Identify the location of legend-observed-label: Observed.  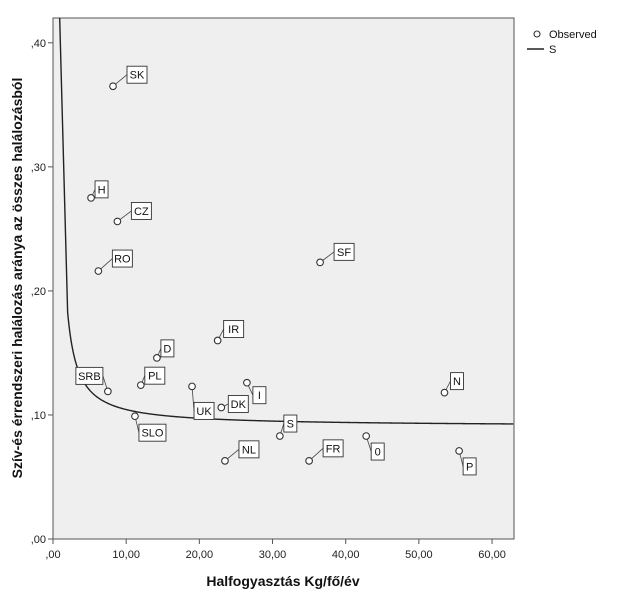
(573, 35).